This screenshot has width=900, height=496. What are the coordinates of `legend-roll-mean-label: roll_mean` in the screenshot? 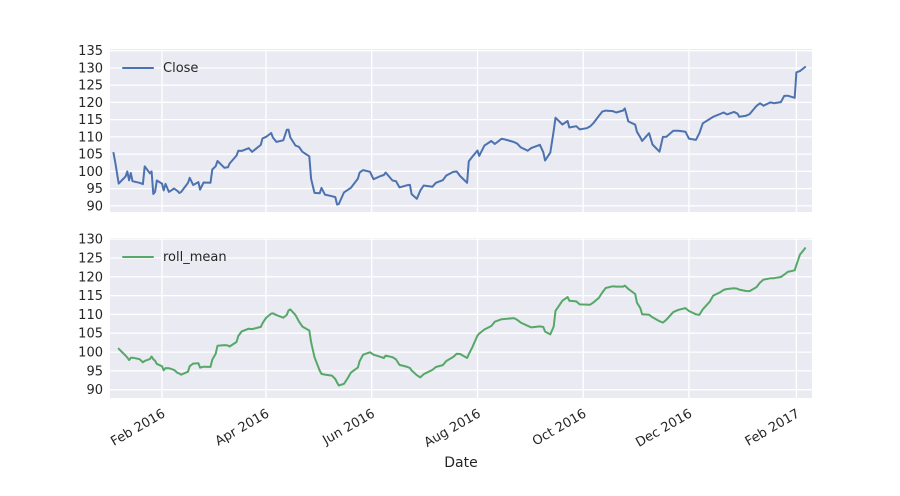 It's located at (195, 257).